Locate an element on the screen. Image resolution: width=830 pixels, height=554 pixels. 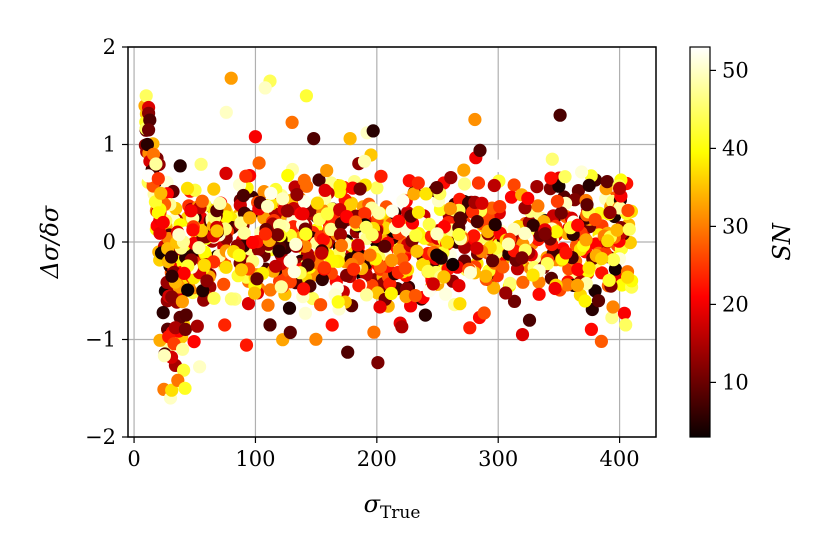
x-tick-label: 0 is located at coordinates (133, 459).